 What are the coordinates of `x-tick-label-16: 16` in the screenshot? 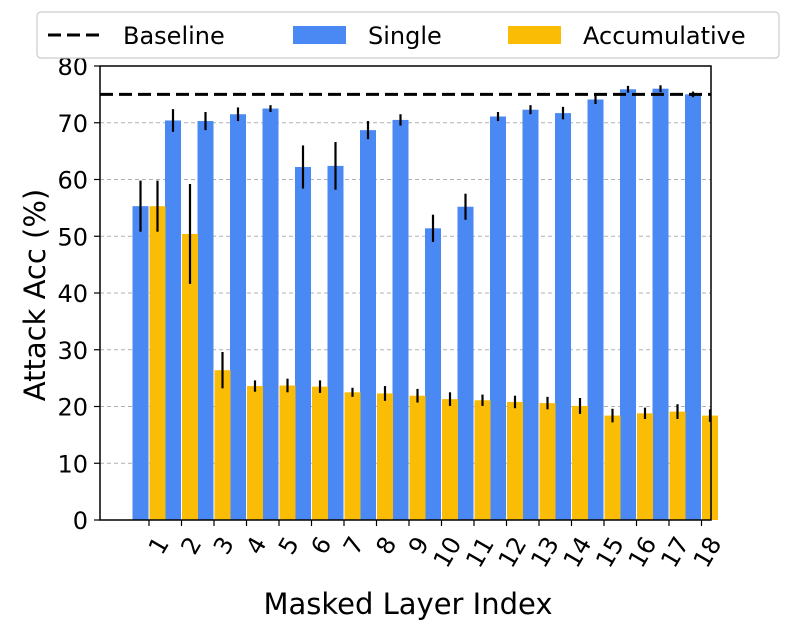 It's located at (643, 552).